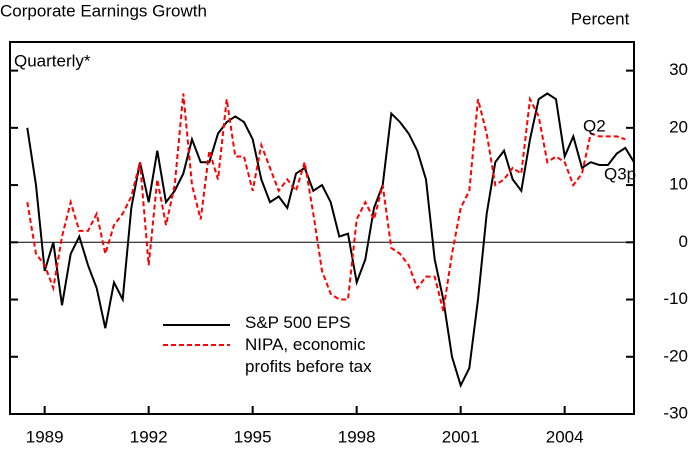 This screenshot has width=694, height=451. I want to click on legend-label: NIPA, economic profits before tax, so click(308, 355).